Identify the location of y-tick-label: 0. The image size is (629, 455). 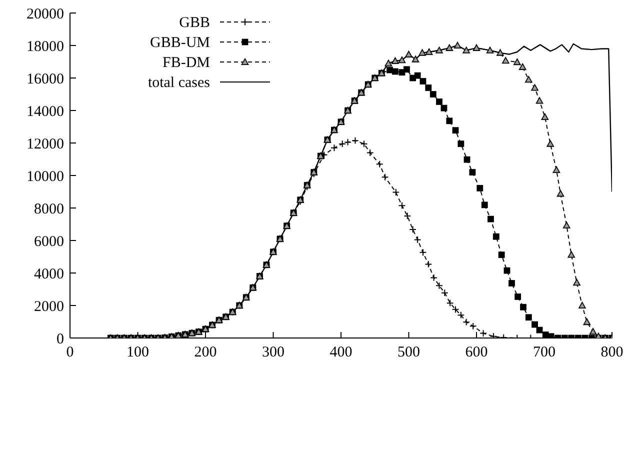
(60, 339).